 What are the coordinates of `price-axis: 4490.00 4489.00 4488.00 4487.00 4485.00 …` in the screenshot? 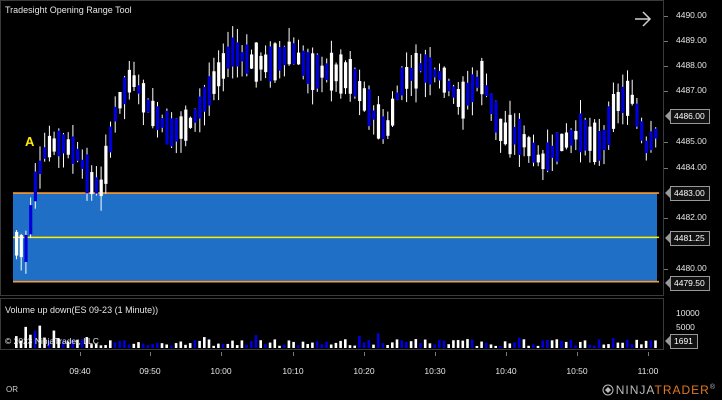 It's located at (693, 148).